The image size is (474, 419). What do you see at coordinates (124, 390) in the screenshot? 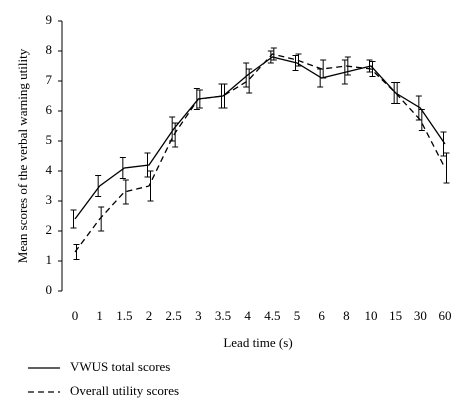
I see `legend-label: Overall utility scores` at bounding box center [124, 390].